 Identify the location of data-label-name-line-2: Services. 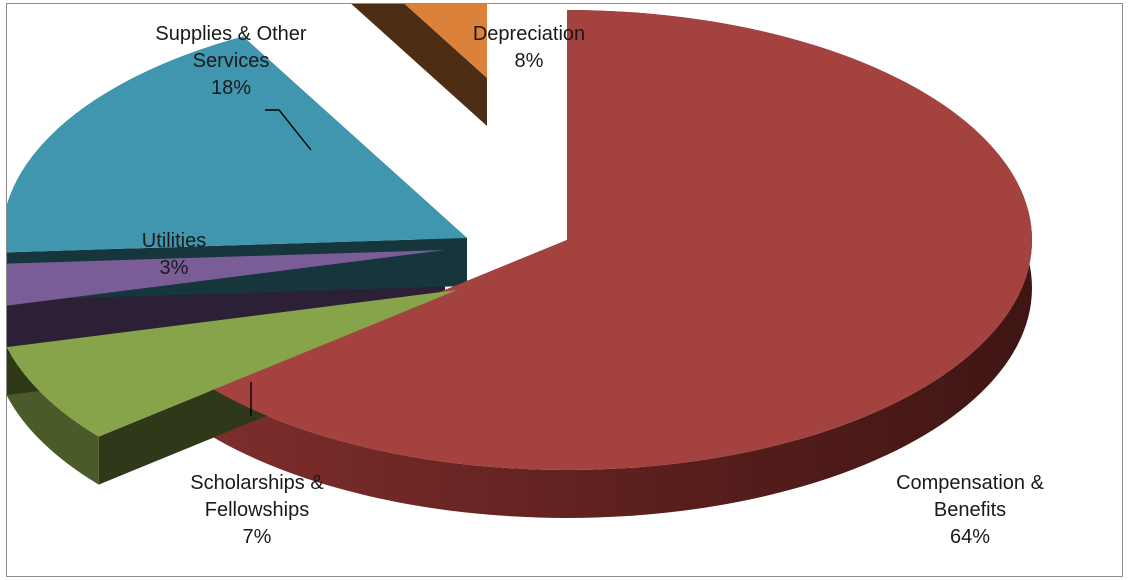
(231, 61).